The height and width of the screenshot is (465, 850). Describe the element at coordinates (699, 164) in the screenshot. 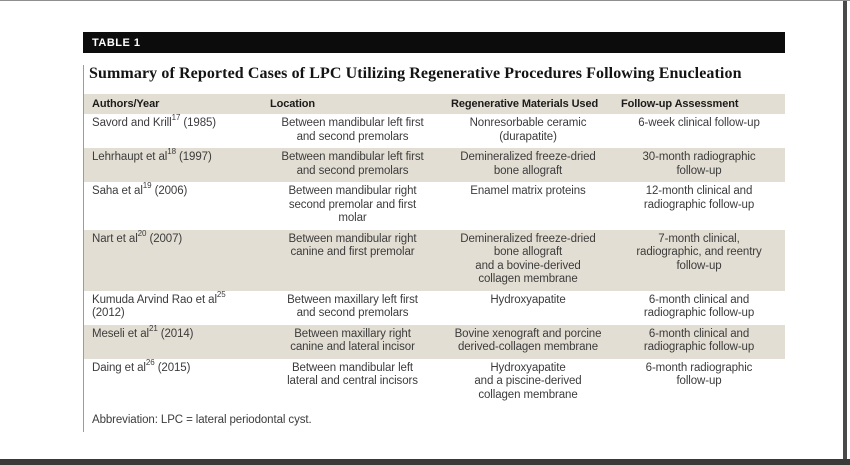

I see `followup-cell: 30-month radiographic follow-up` at that location.